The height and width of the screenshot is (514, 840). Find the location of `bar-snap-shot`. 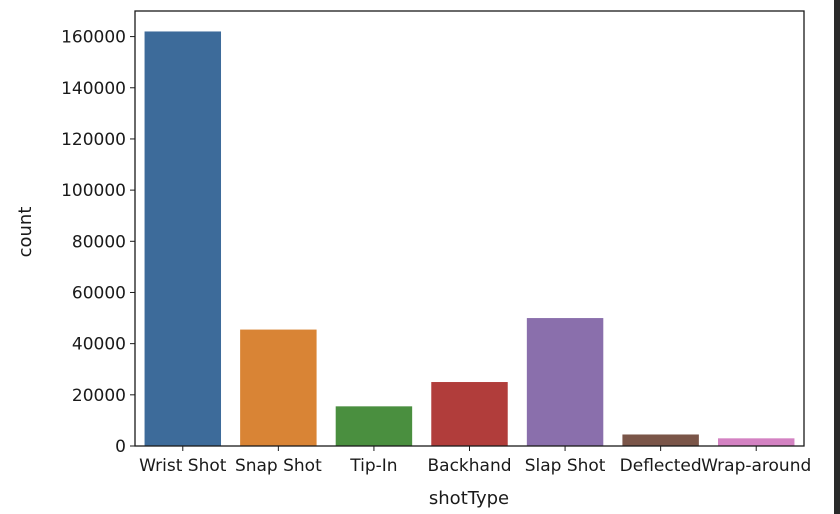

bar-snap-shot is located at coordinates (278, 387).